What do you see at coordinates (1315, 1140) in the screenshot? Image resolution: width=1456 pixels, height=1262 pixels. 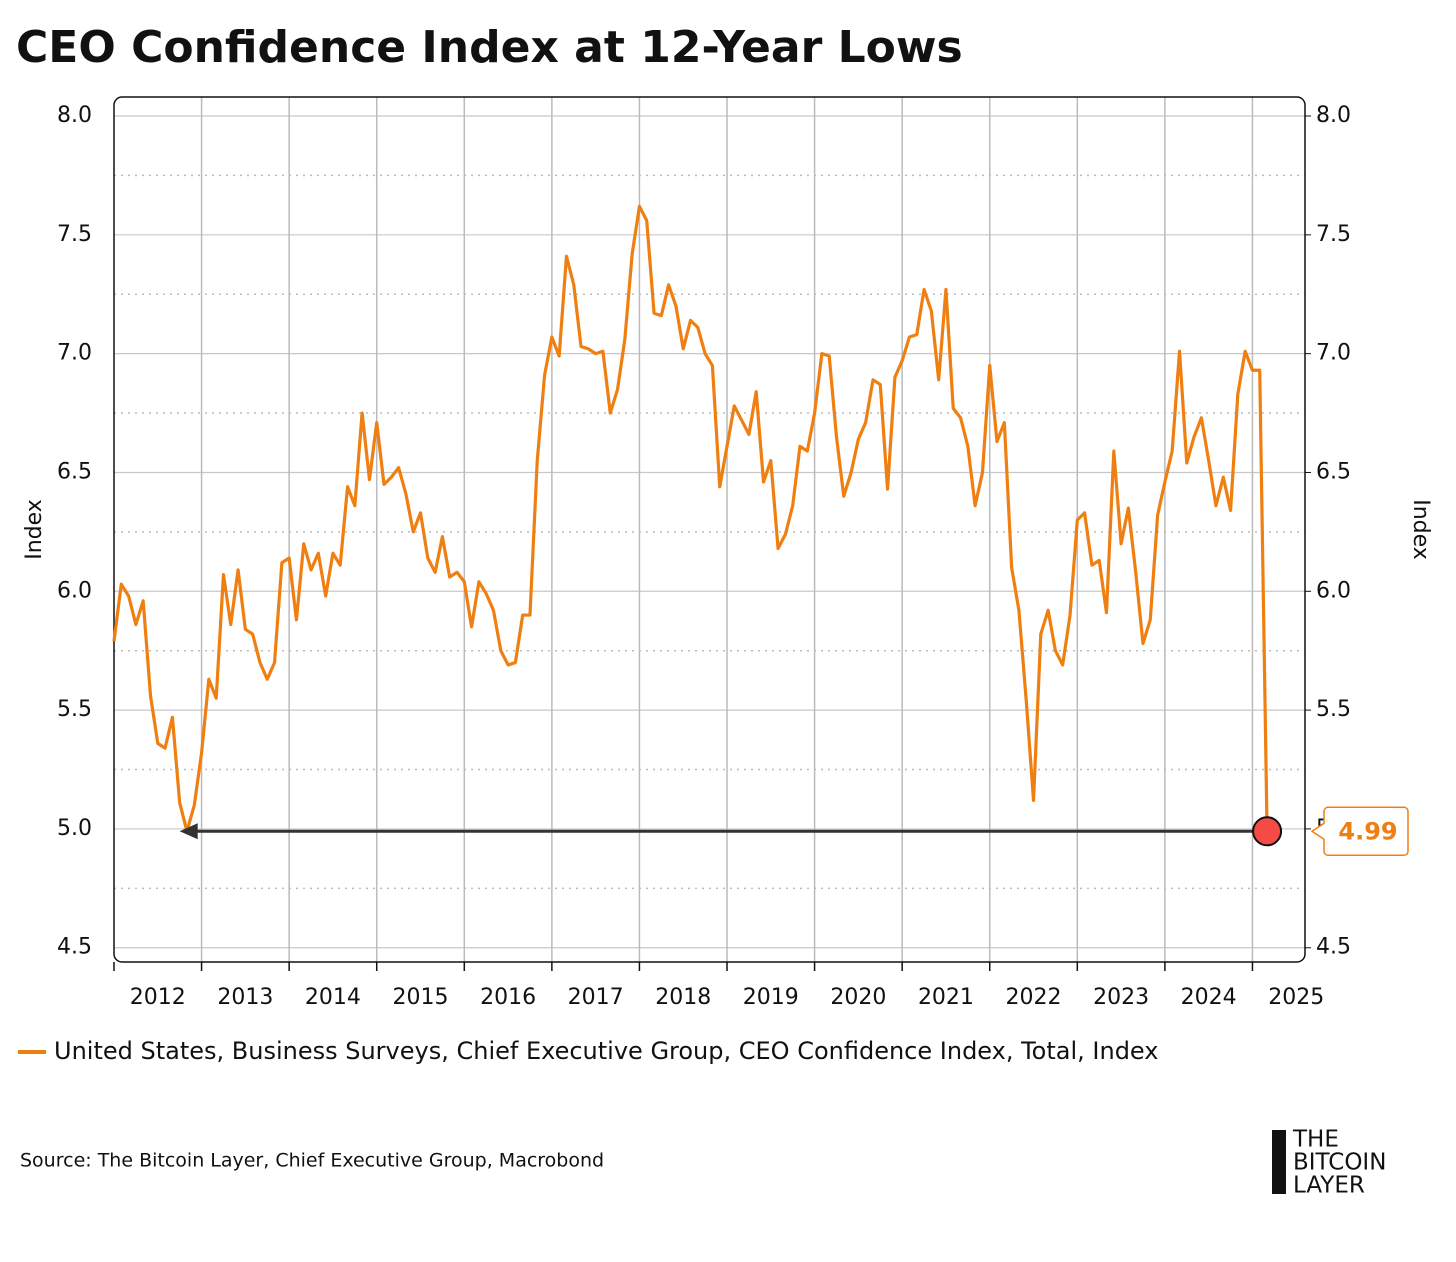 I see `logo-text: THE` at bounding box center [1315, 1140].